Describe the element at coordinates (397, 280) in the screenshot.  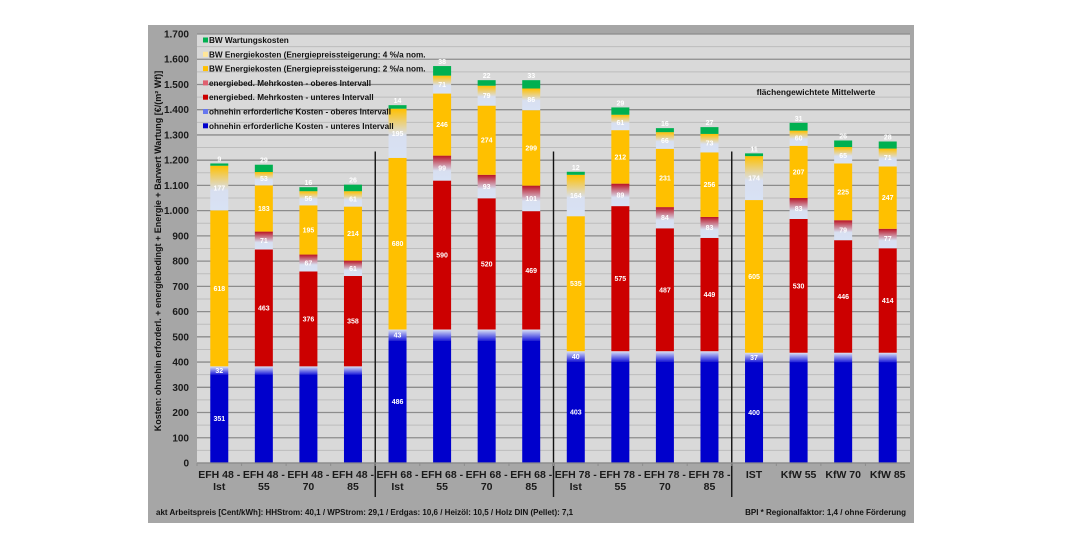
I see `bar-stack: 486 43 680 195 14` at that location.